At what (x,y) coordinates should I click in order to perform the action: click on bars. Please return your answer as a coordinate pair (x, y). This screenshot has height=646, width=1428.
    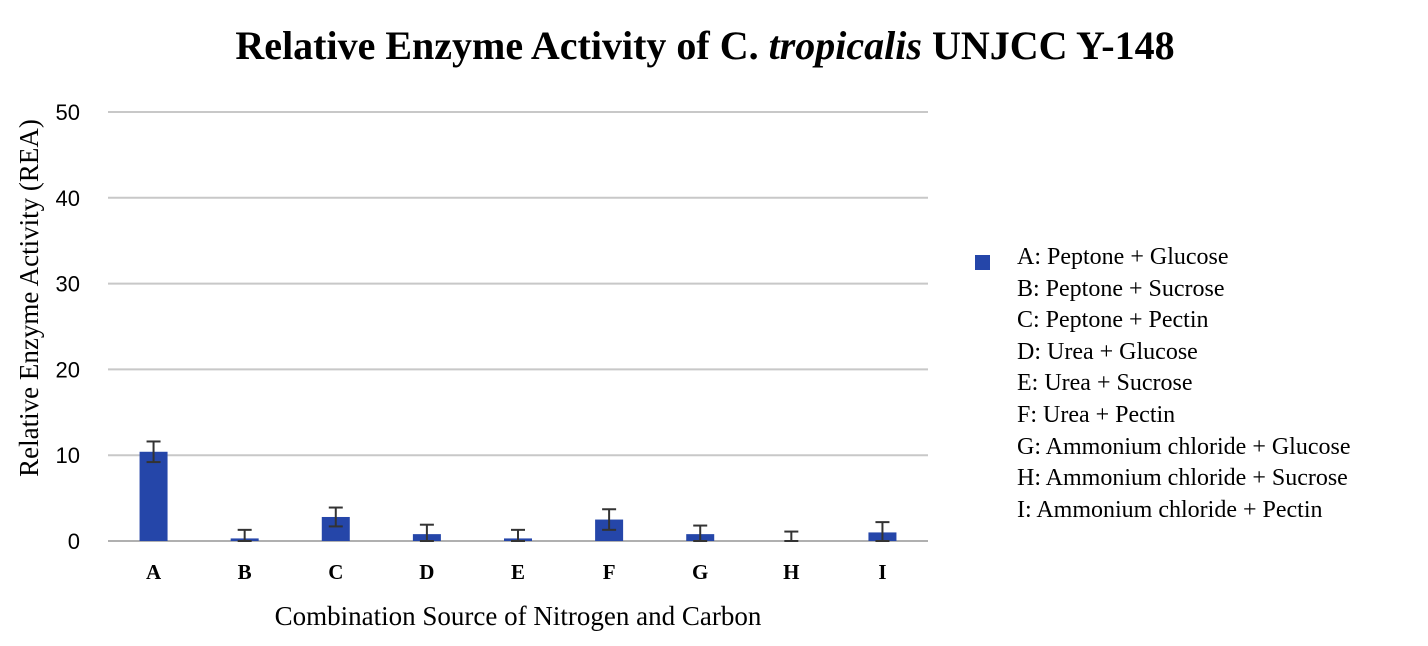
    Looking at the image, I should click on (518, 496).